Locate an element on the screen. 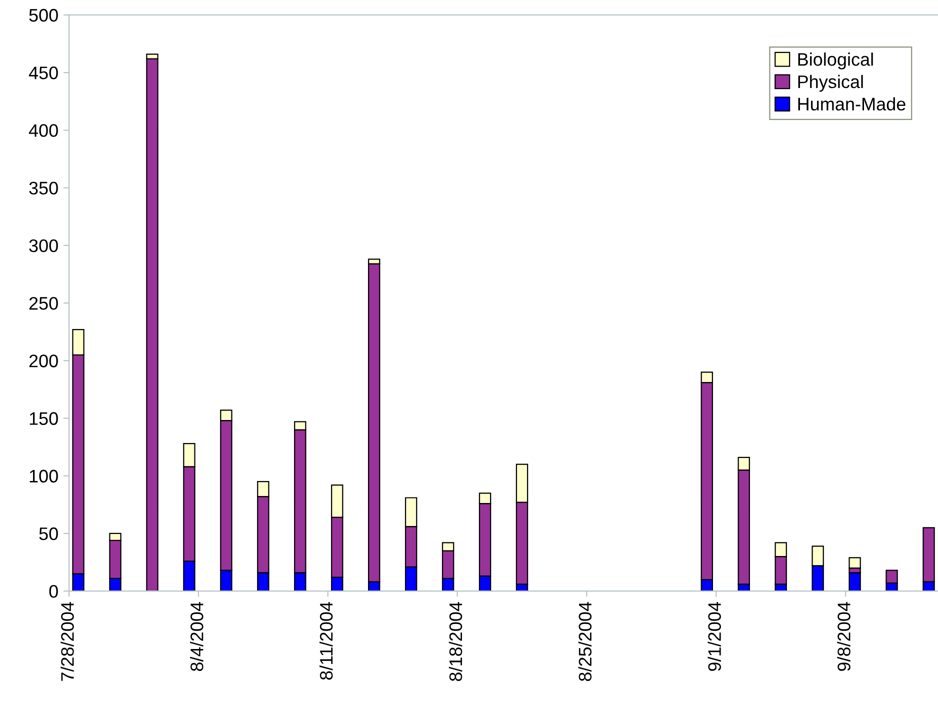 The height and width of the screenshot is (713, 938). y-tick-label: 50 is located at coordinates (48, 533).